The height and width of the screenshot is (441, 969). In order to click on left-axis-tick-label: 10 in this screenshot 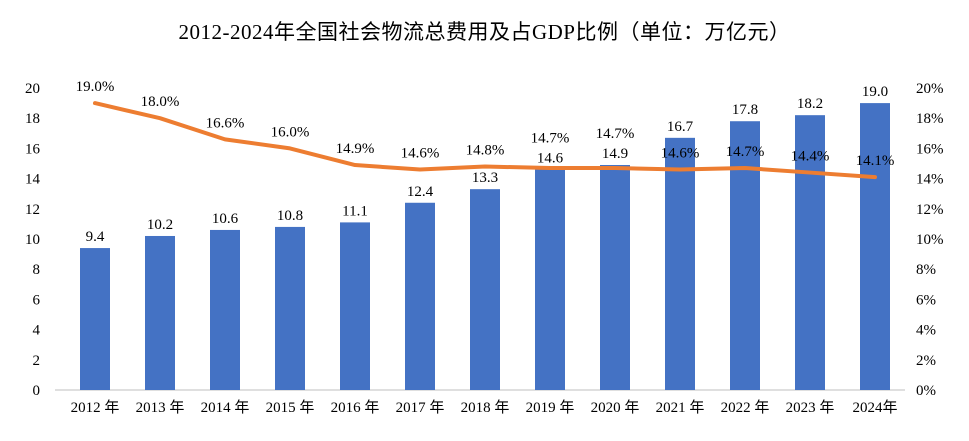, I will do `click(32, 240)`.